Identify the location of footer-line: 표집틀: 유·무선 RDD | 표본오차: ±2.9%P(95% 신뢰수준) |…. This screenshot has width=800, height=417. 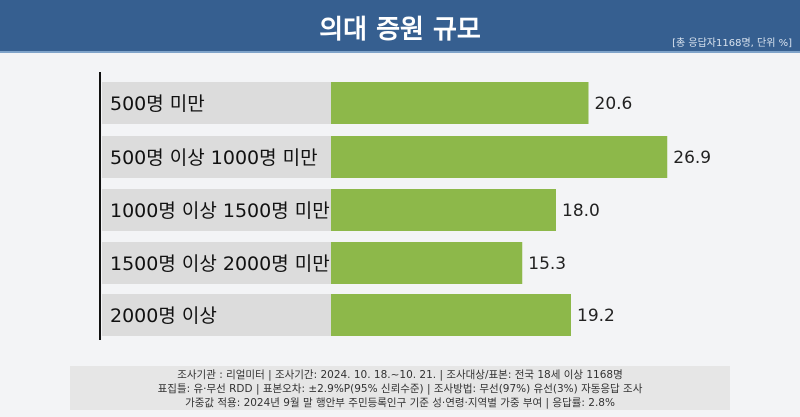
(400, 389).